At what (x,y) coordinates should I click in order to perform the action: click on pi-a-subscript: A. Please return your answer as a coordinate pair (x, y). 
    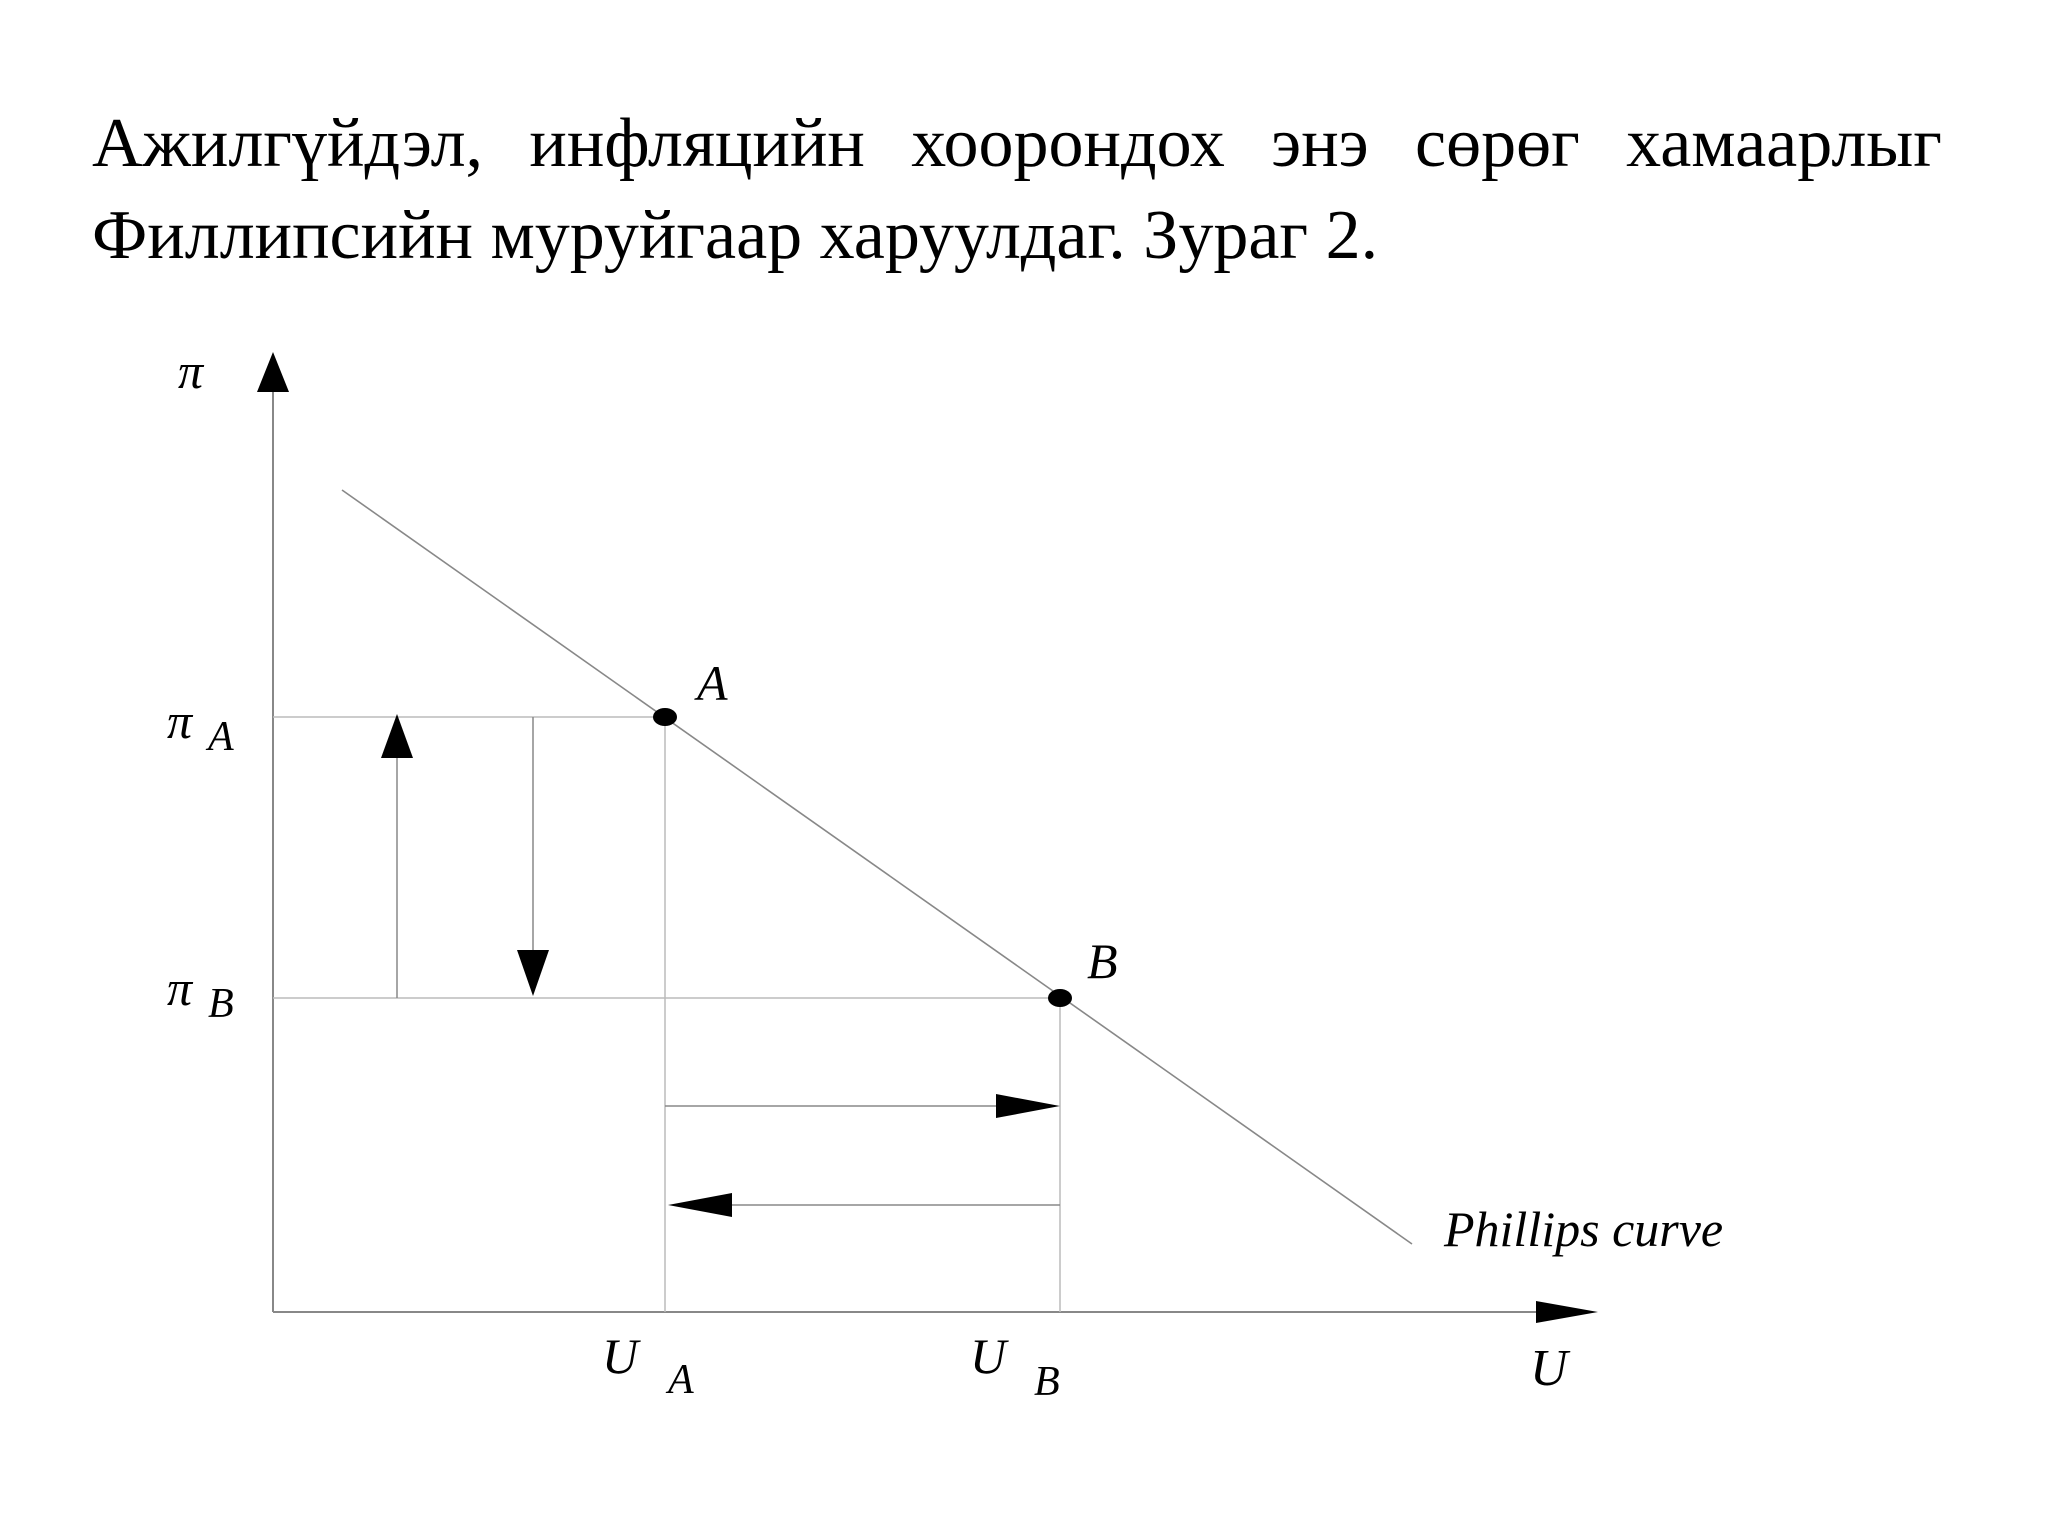
    Looking at the image, I should click on (219, 737).